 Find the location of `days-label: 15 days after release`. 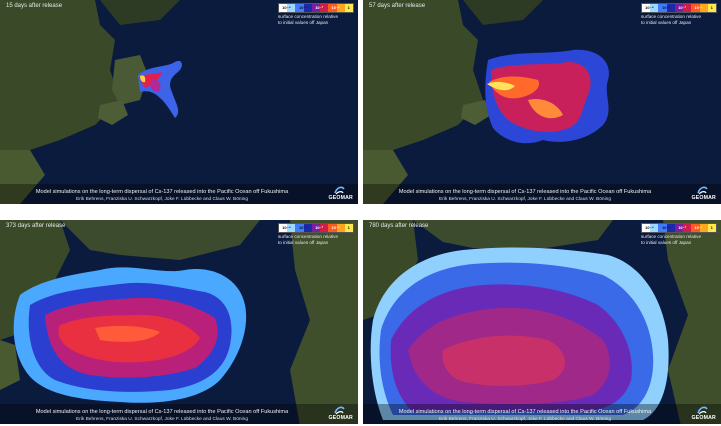

days-label: 15 days after release is located at coordinates (34, 6).